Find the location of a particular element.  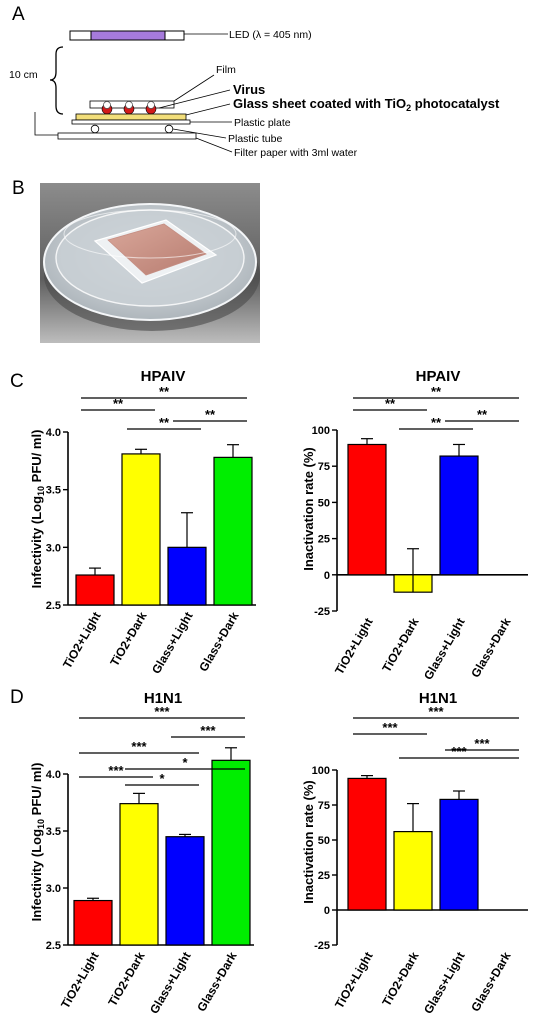

panel-a: A LED (λ = 405 nm) 10 cm Film Virus is located at coordinates (254, 81).